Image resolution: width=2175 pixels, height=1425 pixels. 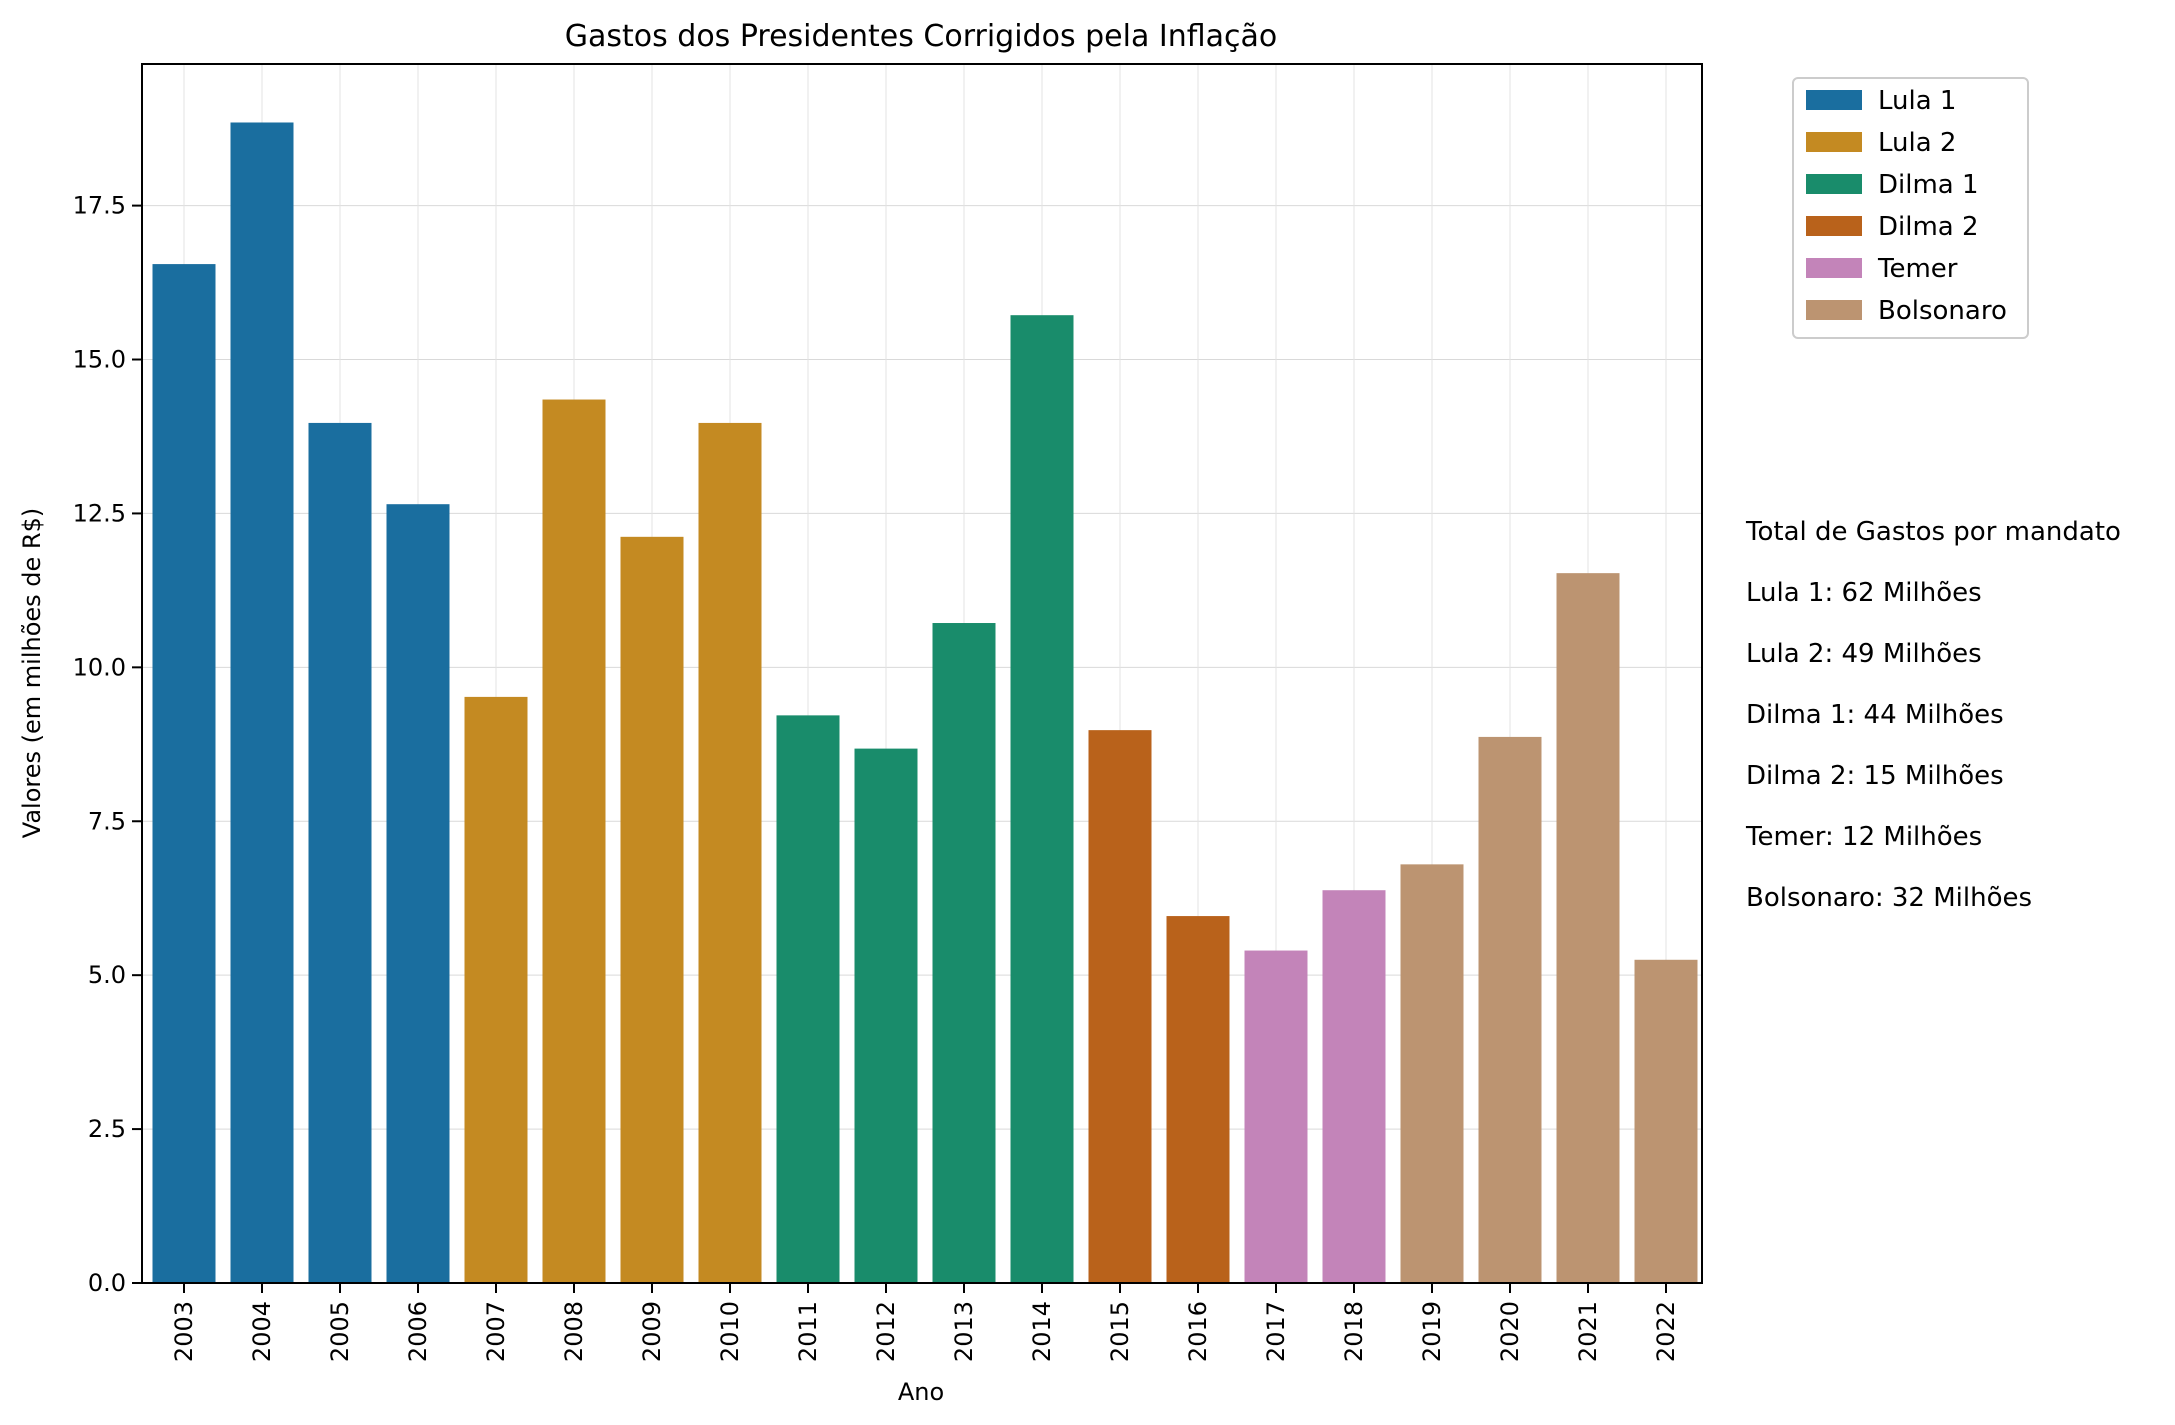 I want to click on y-tick-label: 17.5, so click(x=99, y=206).